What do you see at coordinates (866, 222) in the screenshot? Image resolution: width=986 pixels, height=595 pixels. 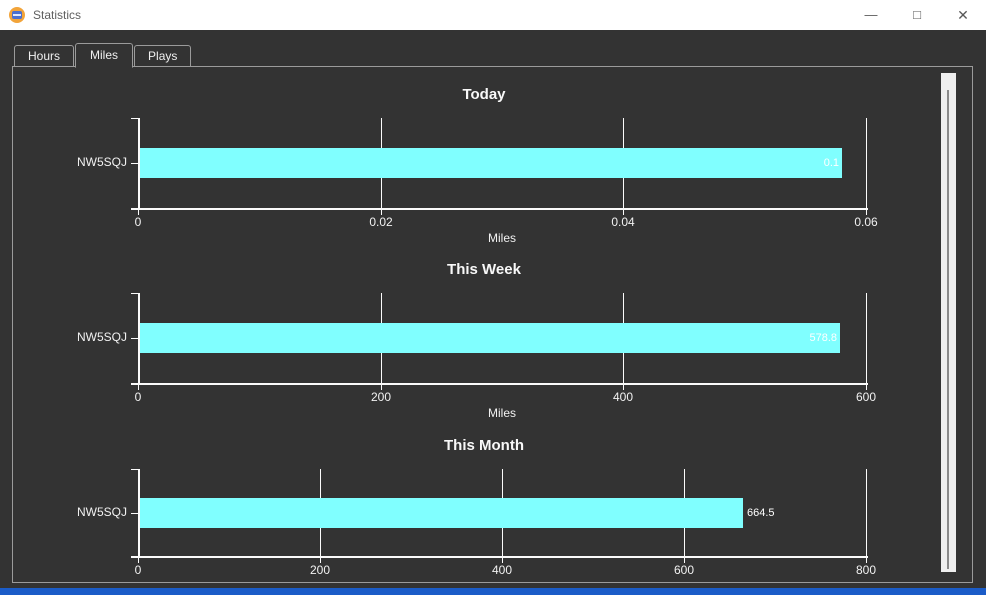 I see `x-tick-label-0-3: 0.06` at bounding box center [866, 222].